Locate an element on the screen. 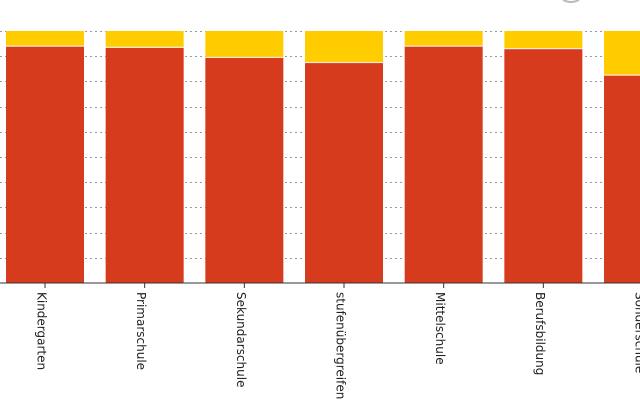 The image size is (640, 400). decorations is located at coordinates (571, 1).